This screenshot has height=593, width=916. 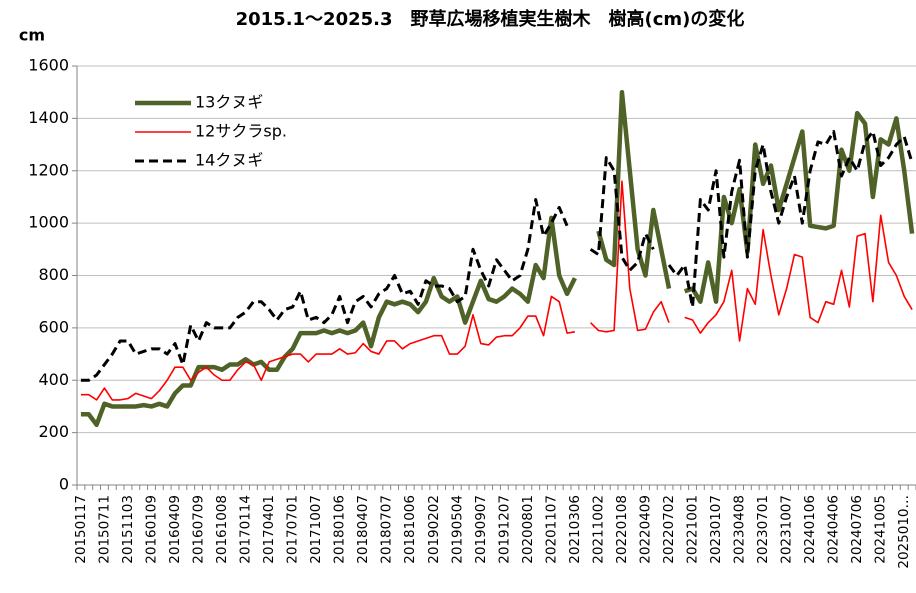 What do you see at coordinates (528, 529) in the screenshot?
I see `x-tick-label: 20200801` at bounding box center [528, 529].